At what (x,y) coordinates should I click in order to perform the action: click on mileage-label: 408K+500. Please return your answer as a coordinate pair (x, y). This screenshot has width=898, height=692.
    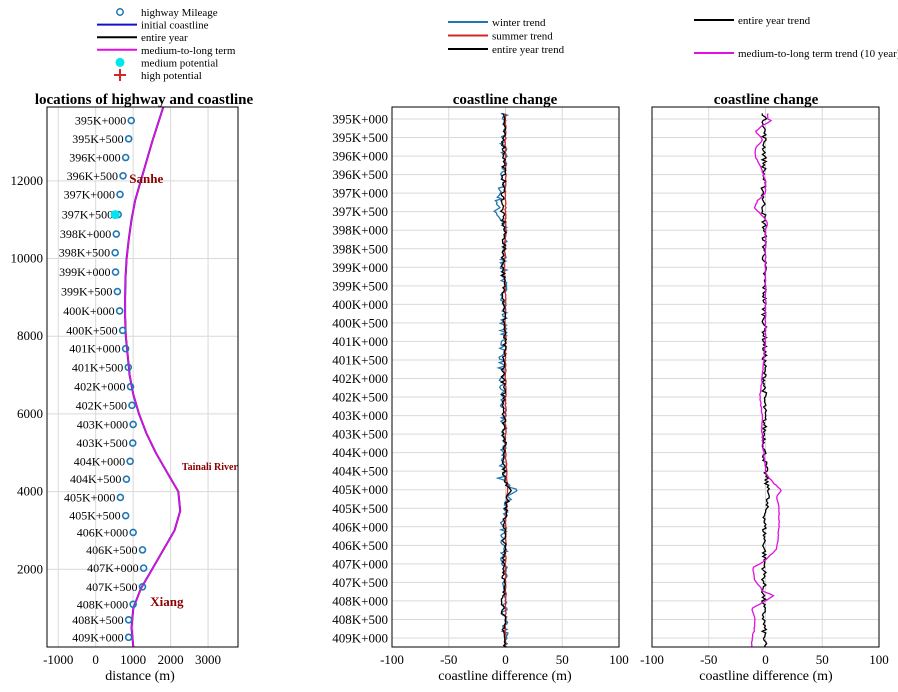
    Looking at the image, I should click on (97, 620).